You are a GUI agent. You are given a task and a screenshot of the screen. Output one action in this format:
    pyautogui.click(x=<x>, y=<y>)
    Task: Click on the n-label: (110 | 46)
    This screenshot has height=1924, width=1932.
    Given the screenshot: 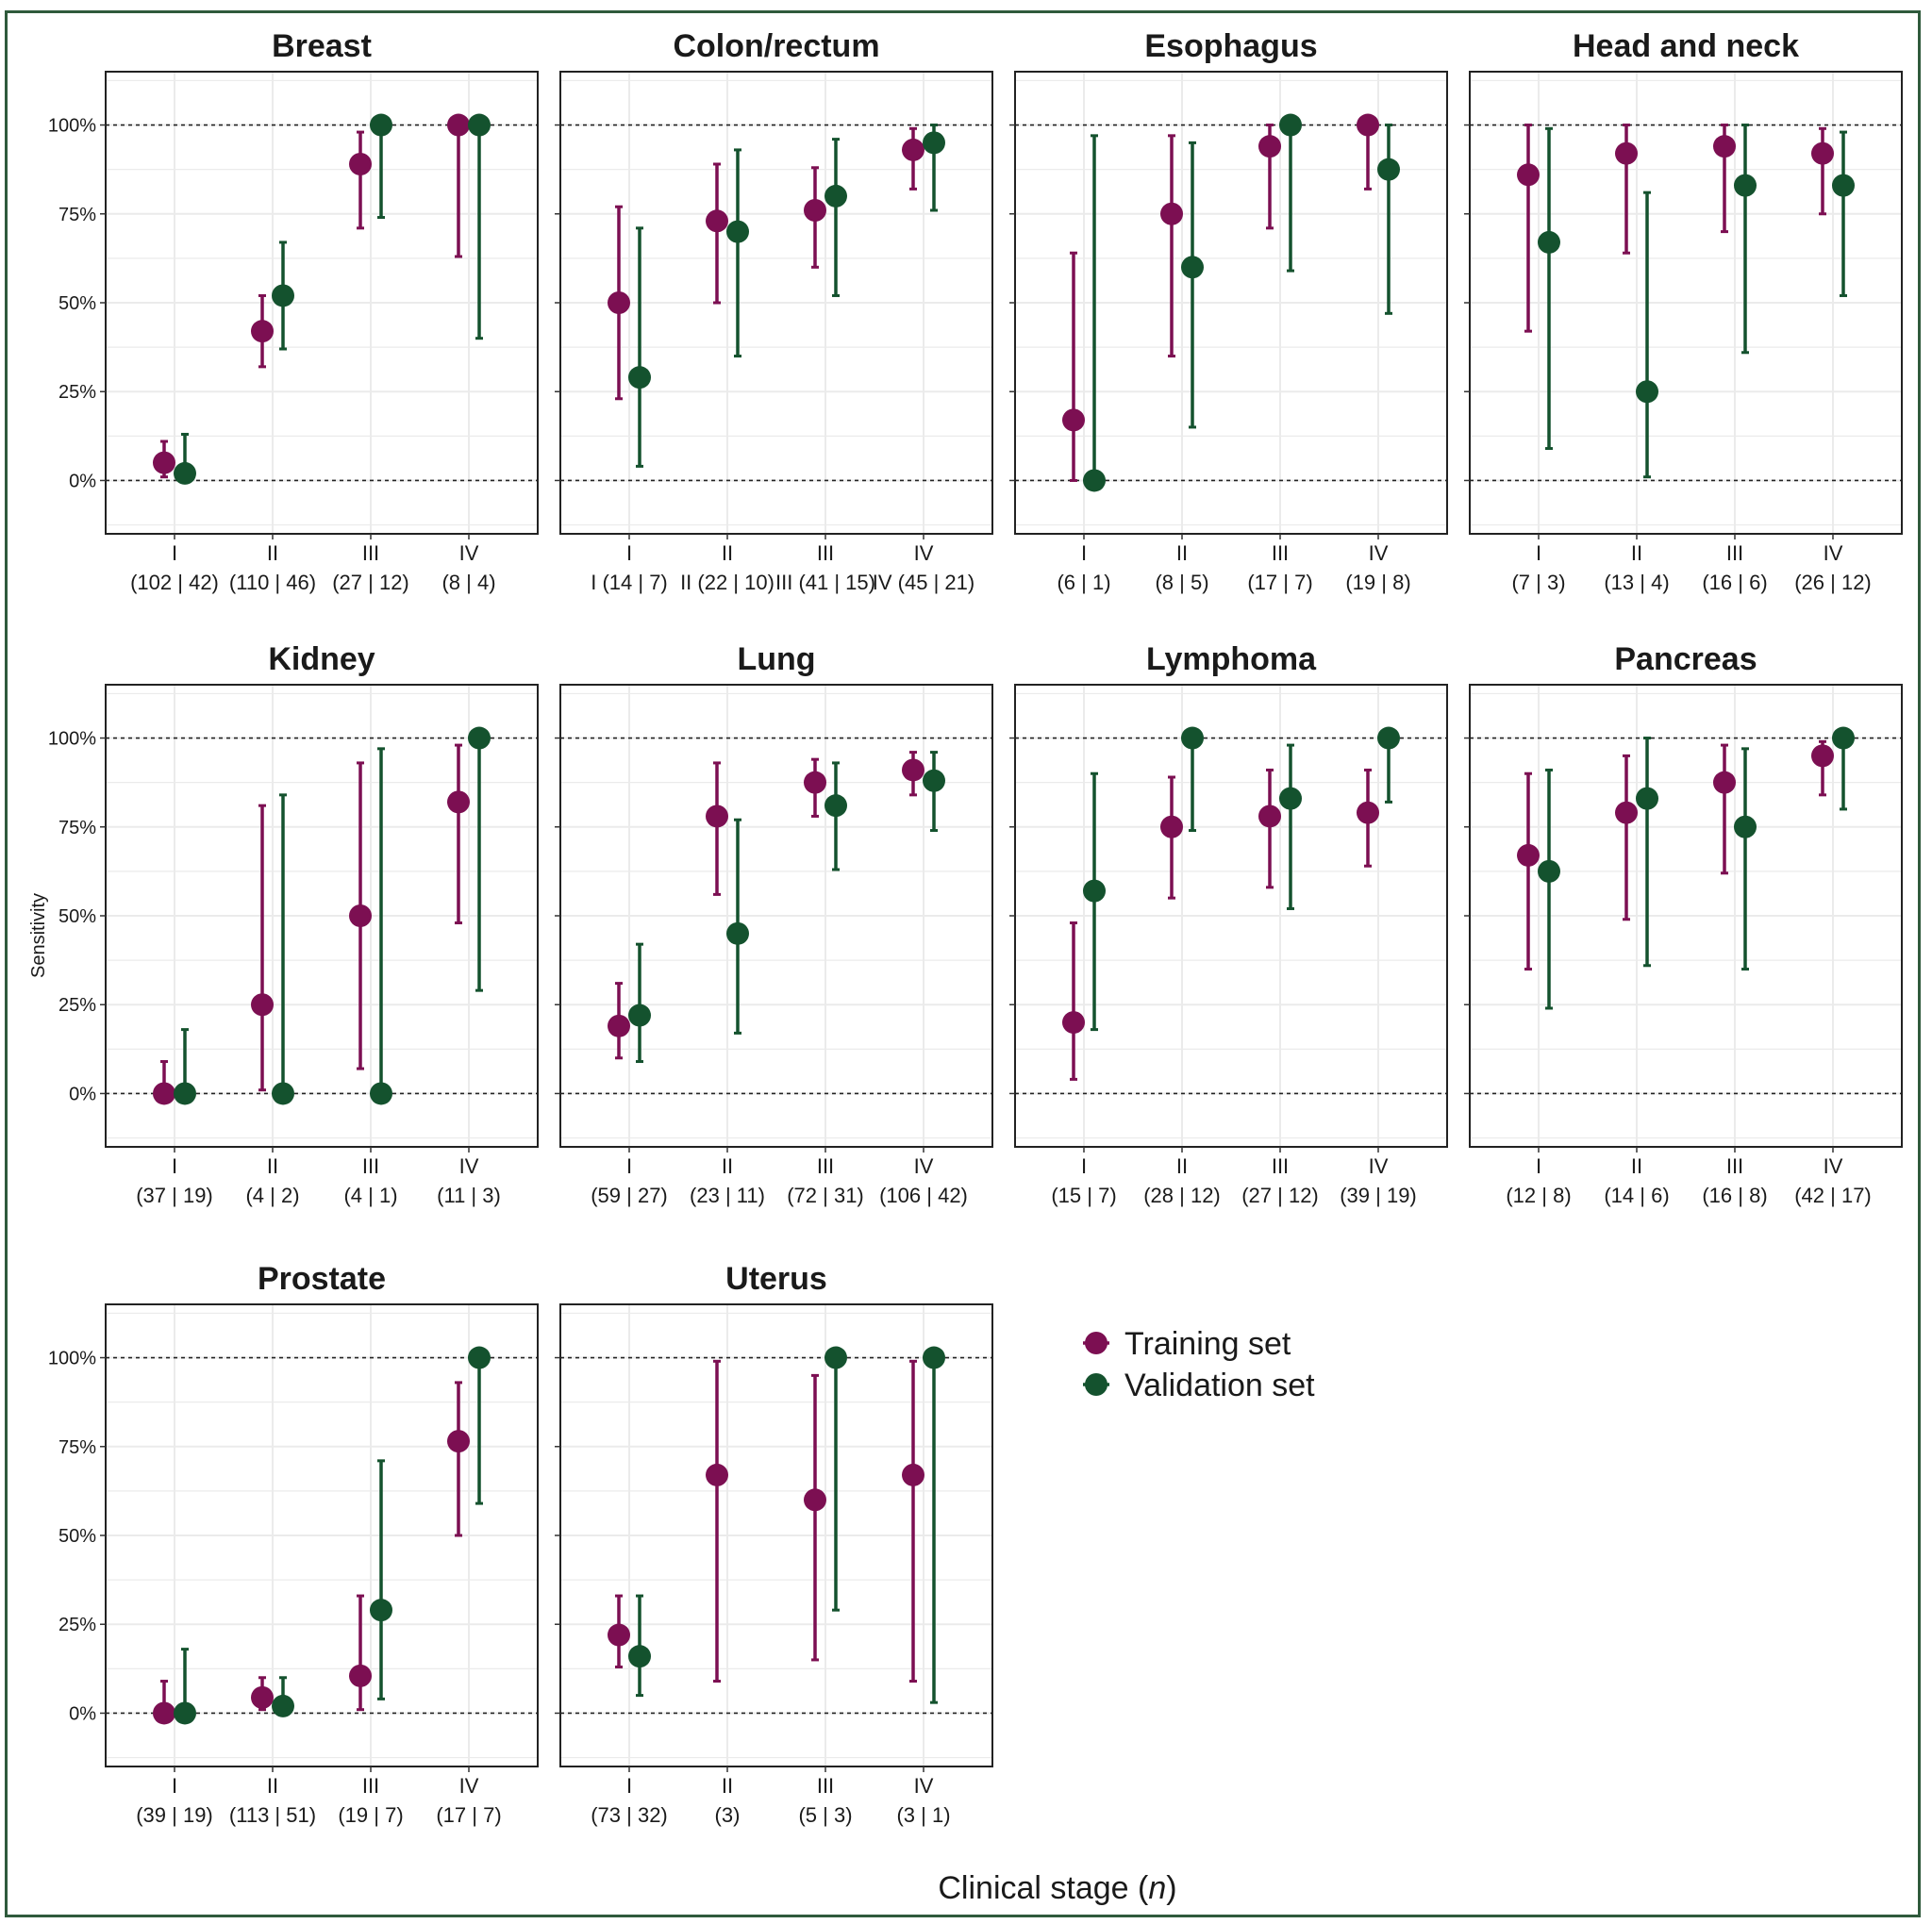 What is the action you would take?
    pyautogui.click(x=272, y=582)
    